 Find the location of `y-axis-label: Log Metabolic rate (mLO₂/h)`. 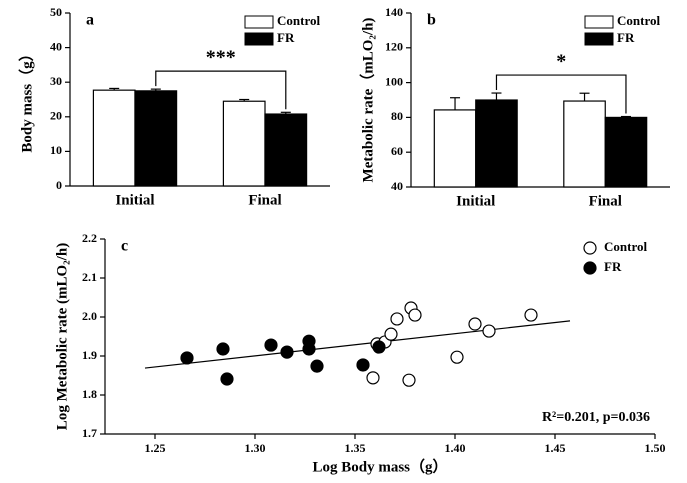

y-axis-label: Log Metabolic rate (mLO₂/h) is located at coordinates (62, 336).